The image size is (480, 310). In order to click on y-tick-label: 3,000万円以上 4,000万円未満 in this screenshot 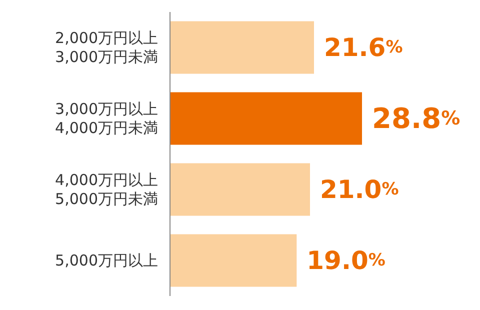, I will do `click(106, 118)`.